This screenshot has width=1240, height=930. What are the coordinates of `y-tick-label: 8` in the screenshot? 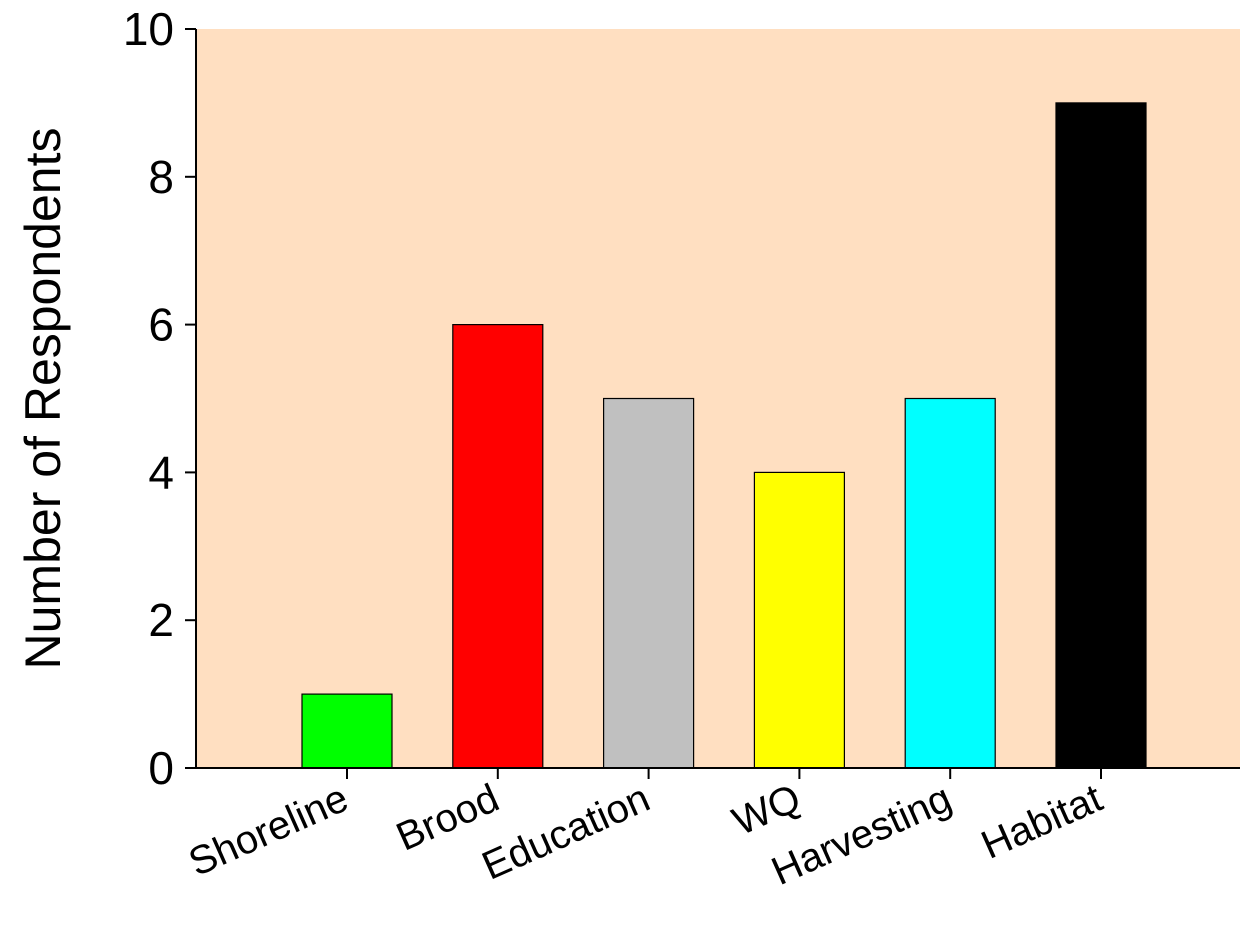 It's located at (161, 177).